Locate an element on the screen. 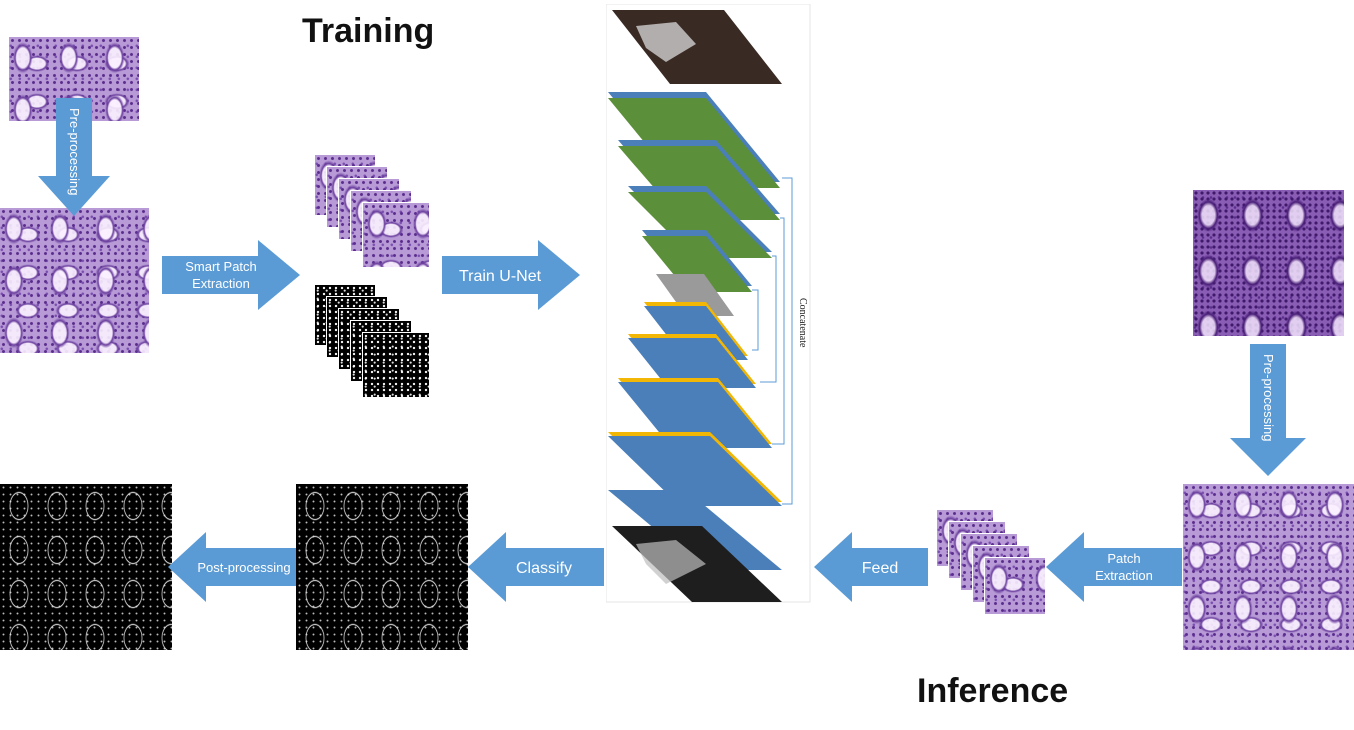 Image resolution: width=1354 pixels, height=730 pixels. unet-decoder-layers is located at coordinates (694, 192).